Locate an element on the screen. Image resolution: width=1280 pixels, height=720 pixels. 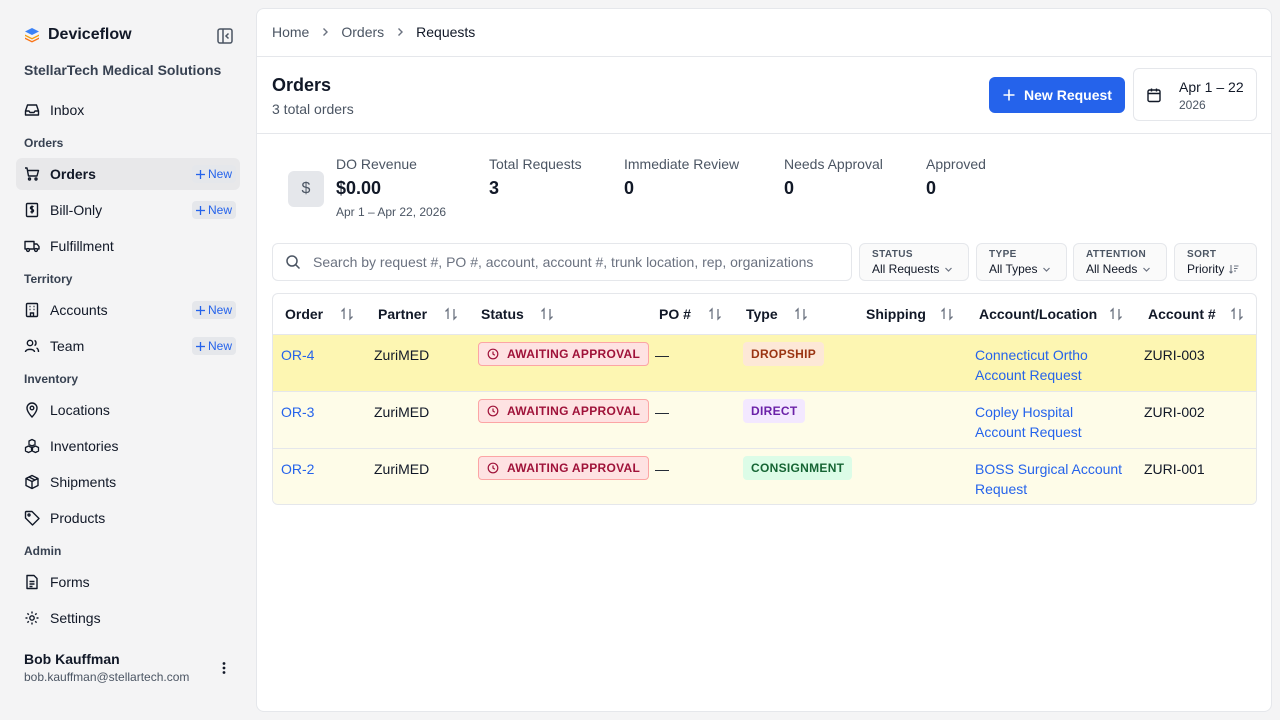
stat-label: Immediate Review is located at coordinates (682, 164).